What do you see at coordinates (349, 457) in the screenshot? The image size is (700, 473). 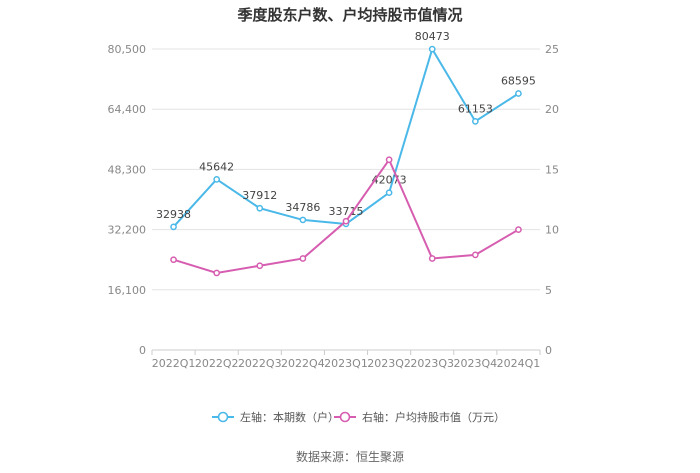 I see `data-source: 数据来源：恒生聚源` at bounding box center [349, 457].